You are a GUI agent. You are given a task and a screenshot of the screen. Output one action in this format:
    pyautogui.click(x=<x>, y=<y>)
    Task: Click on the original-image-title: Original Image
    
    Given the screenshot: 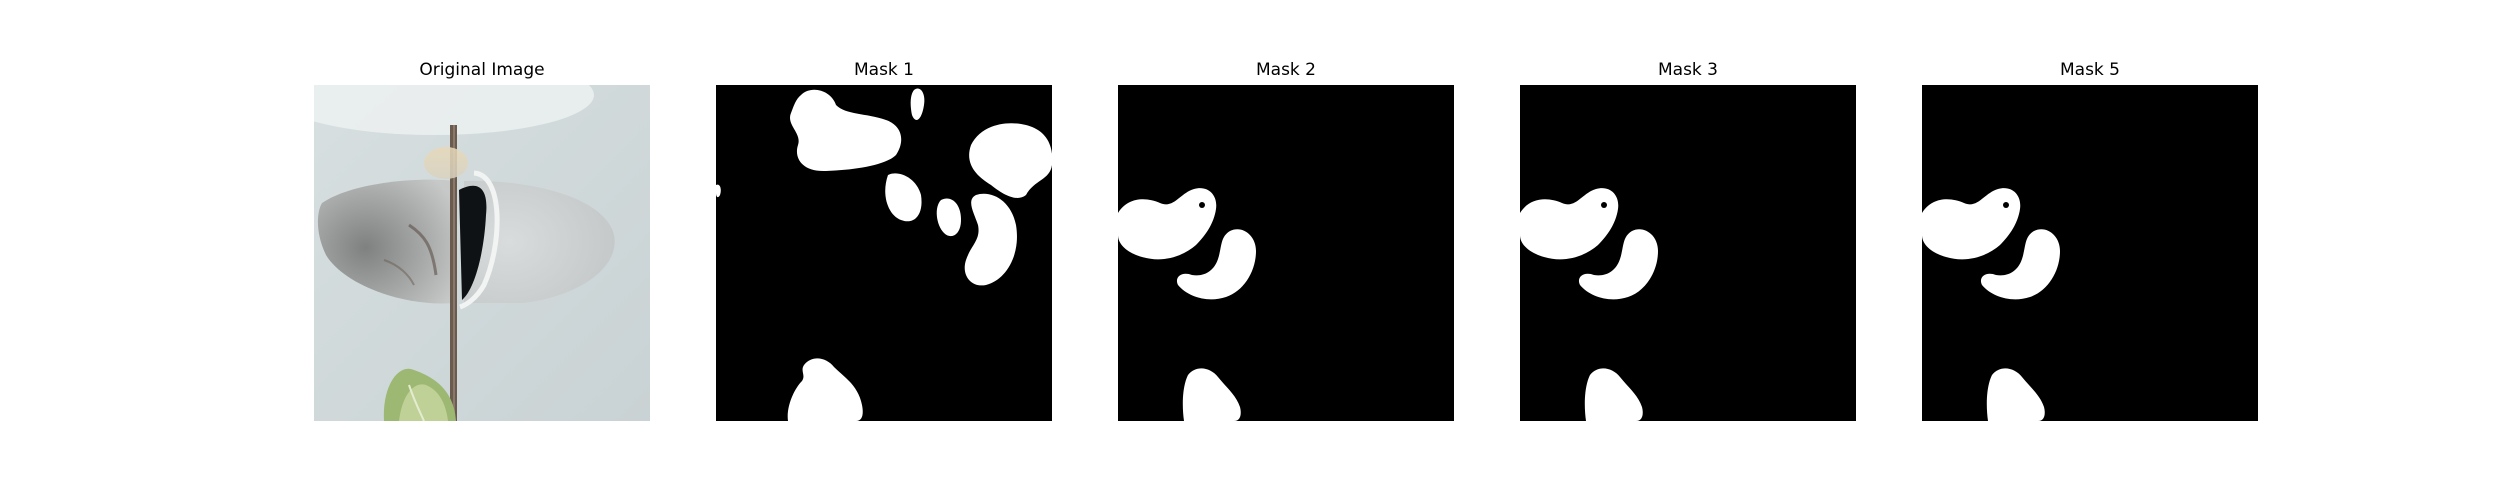 What is the action you would take?
    pyautogui.click(x=482, y=70)
    